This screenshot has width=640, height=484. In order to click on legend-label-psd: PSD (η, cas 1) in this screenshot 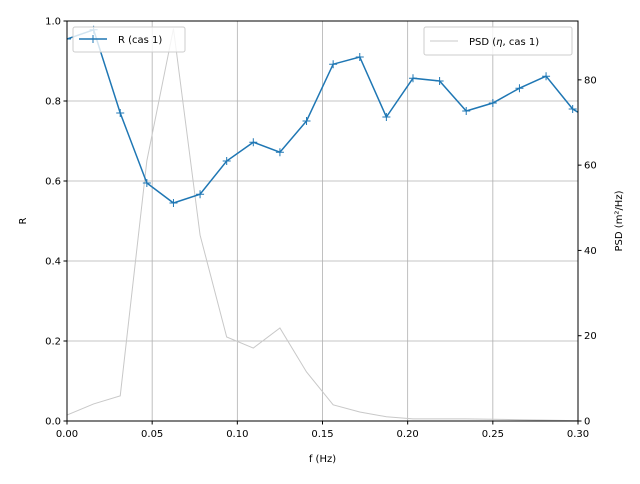, I will do `click(504, 42)`.